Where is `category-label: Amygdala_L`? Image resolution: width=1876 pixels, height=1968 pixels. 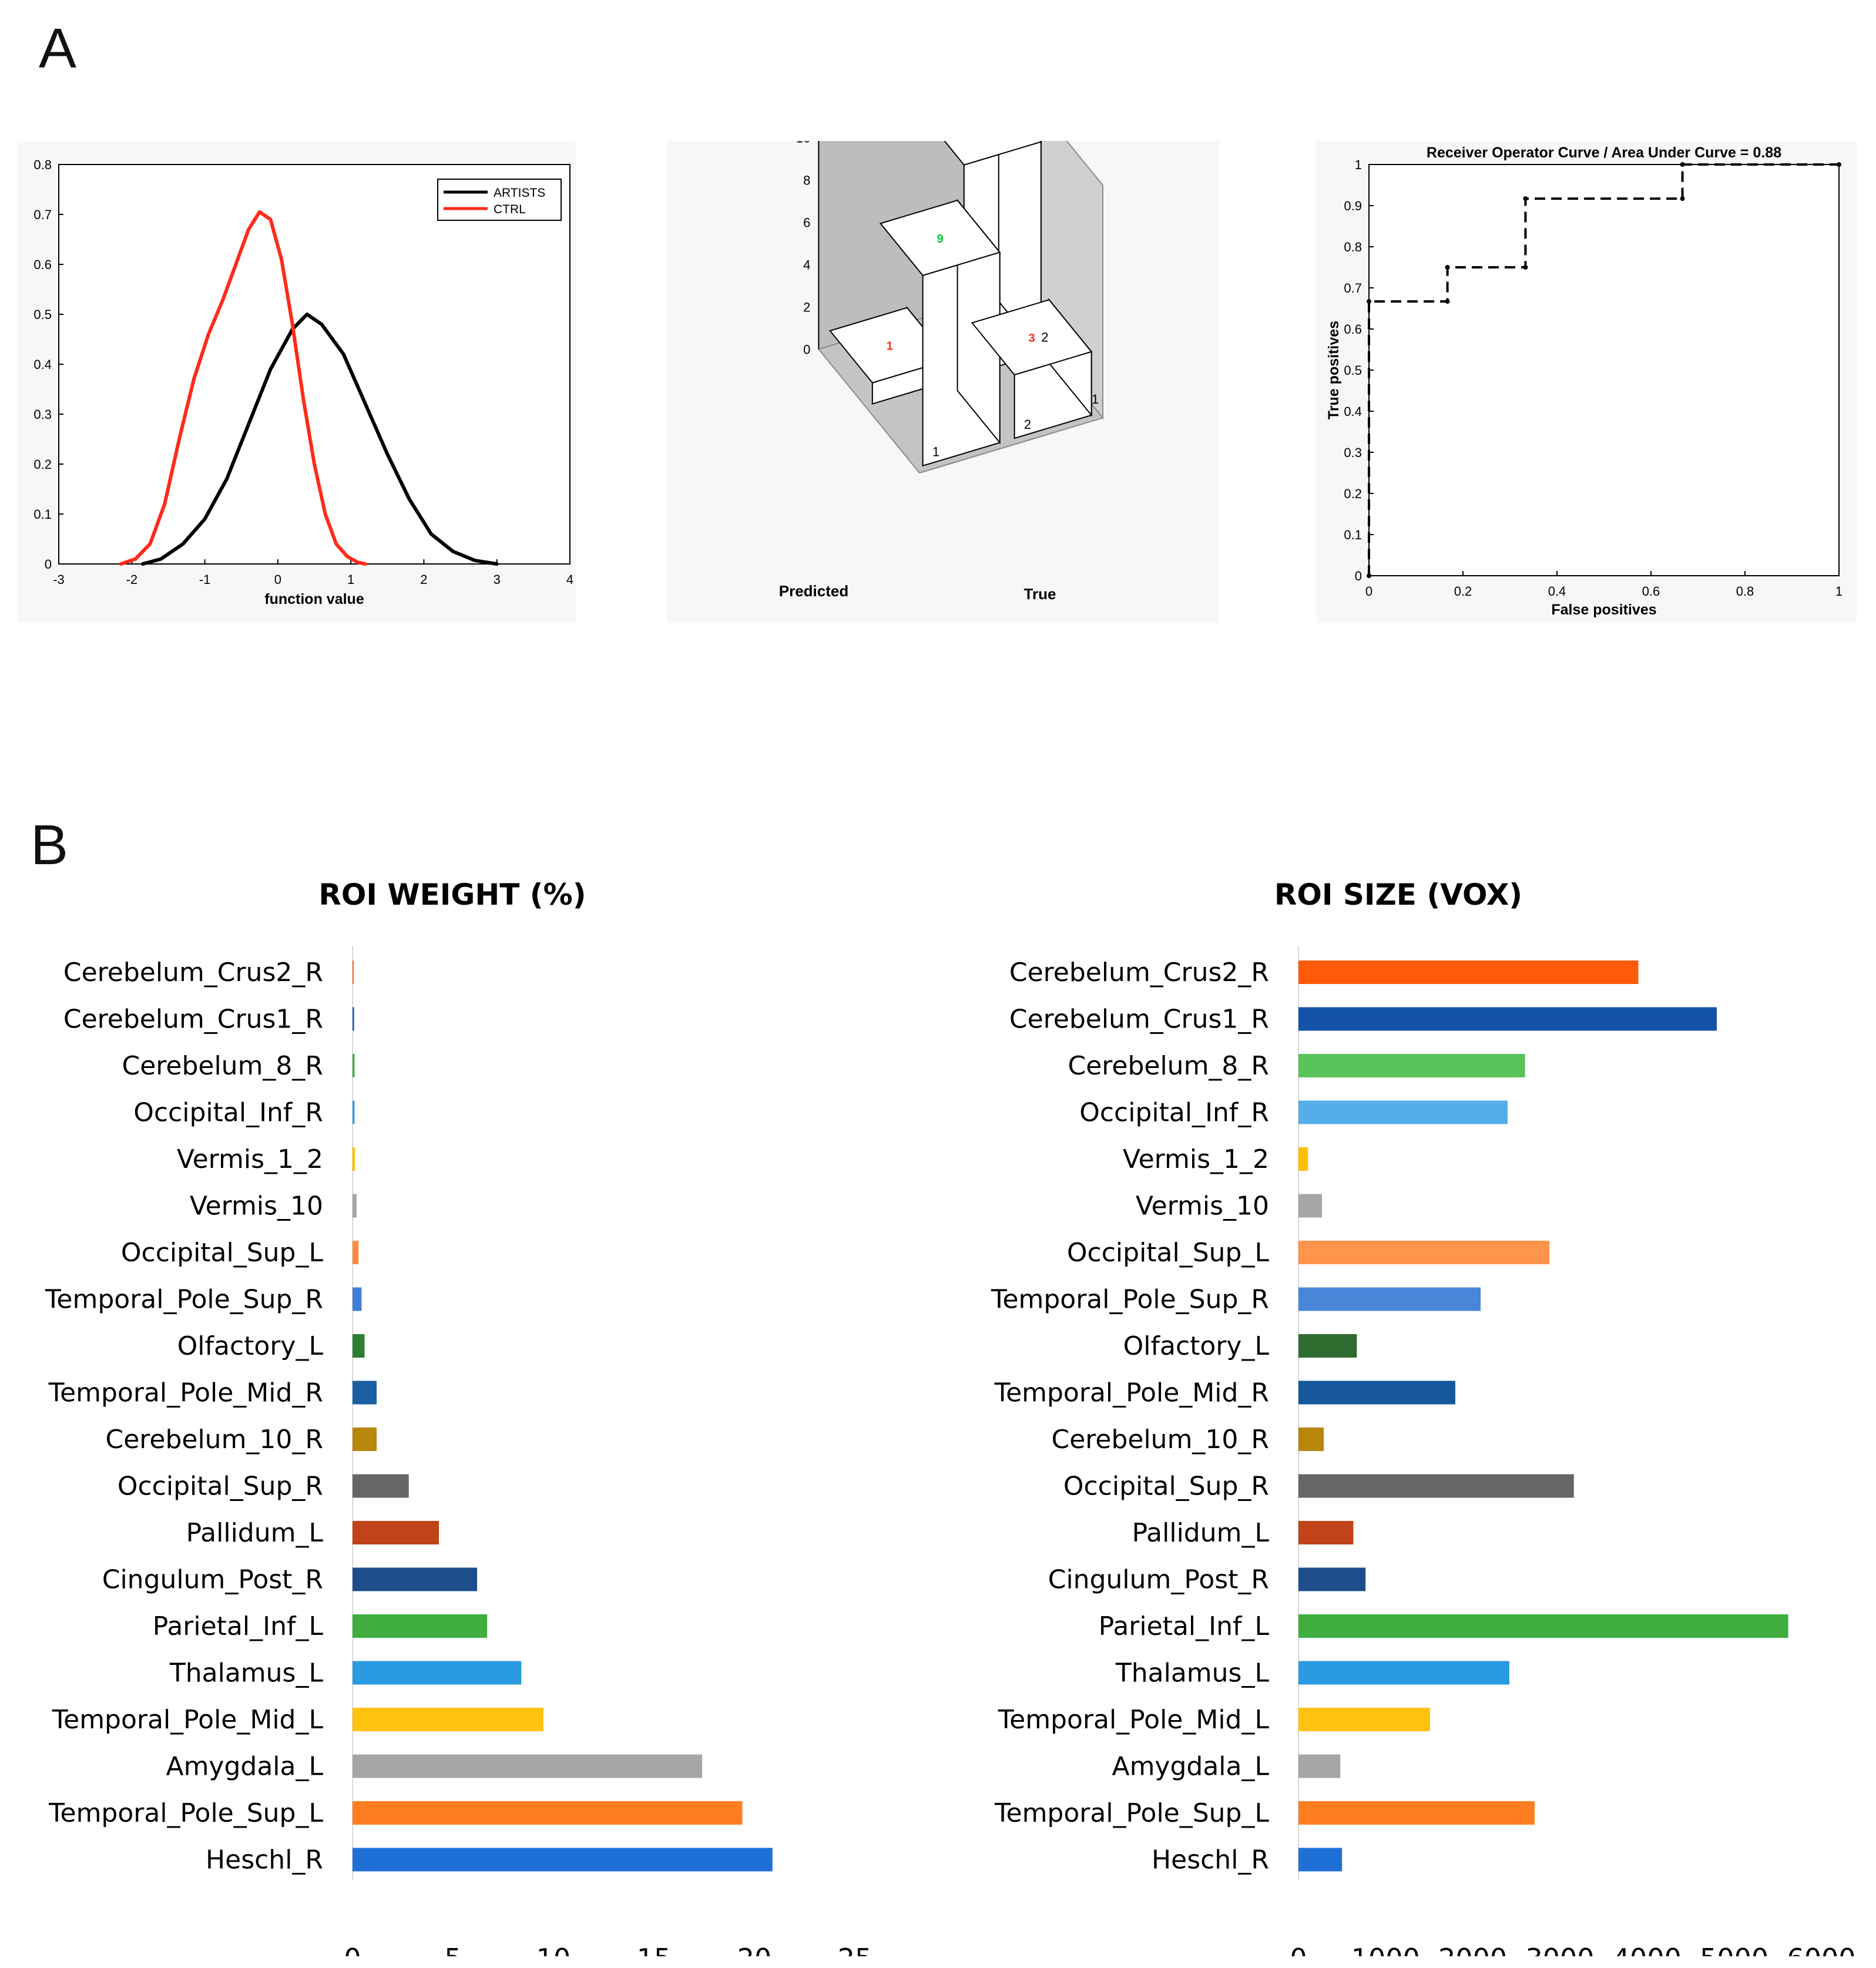 category-label: Amygdala_L is located at coordinates (245, 1767).